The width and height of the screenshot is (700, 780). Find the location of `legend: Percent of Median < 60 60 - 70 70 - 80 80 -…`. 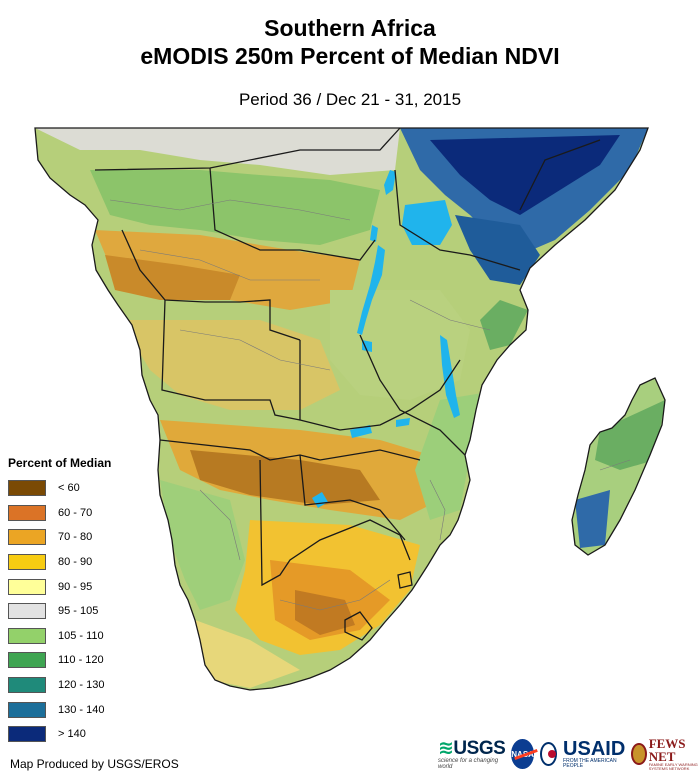

legend: Percent of Median < 60 60 - 70 70 - 80 80 -… is located at coordinates (83, 601).